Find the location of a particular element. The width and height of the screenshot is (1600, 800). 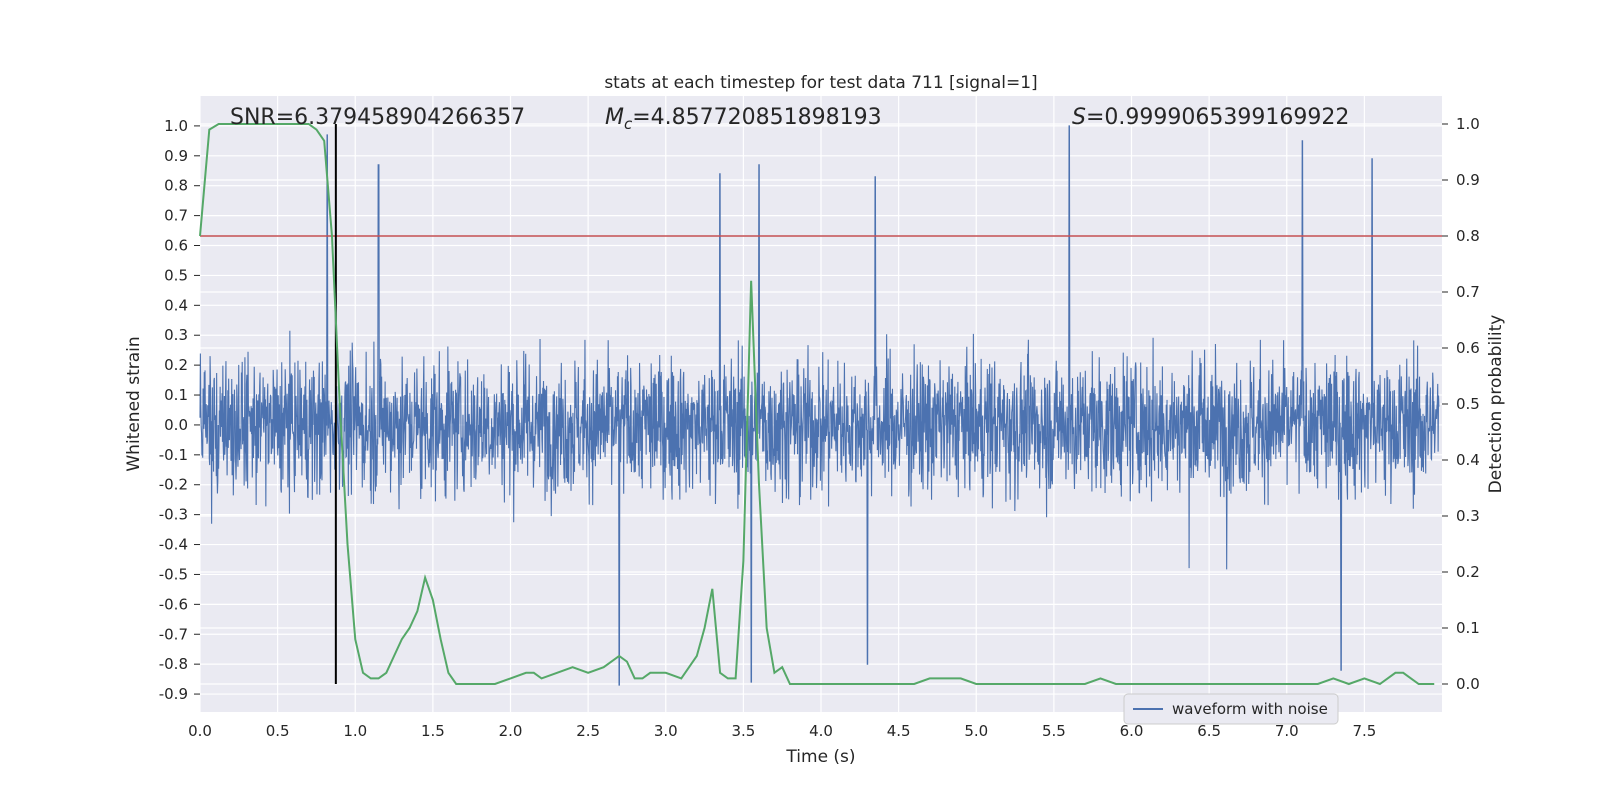

significance-value: =0.9999065399169922 is located at coordinates (1217, 117).